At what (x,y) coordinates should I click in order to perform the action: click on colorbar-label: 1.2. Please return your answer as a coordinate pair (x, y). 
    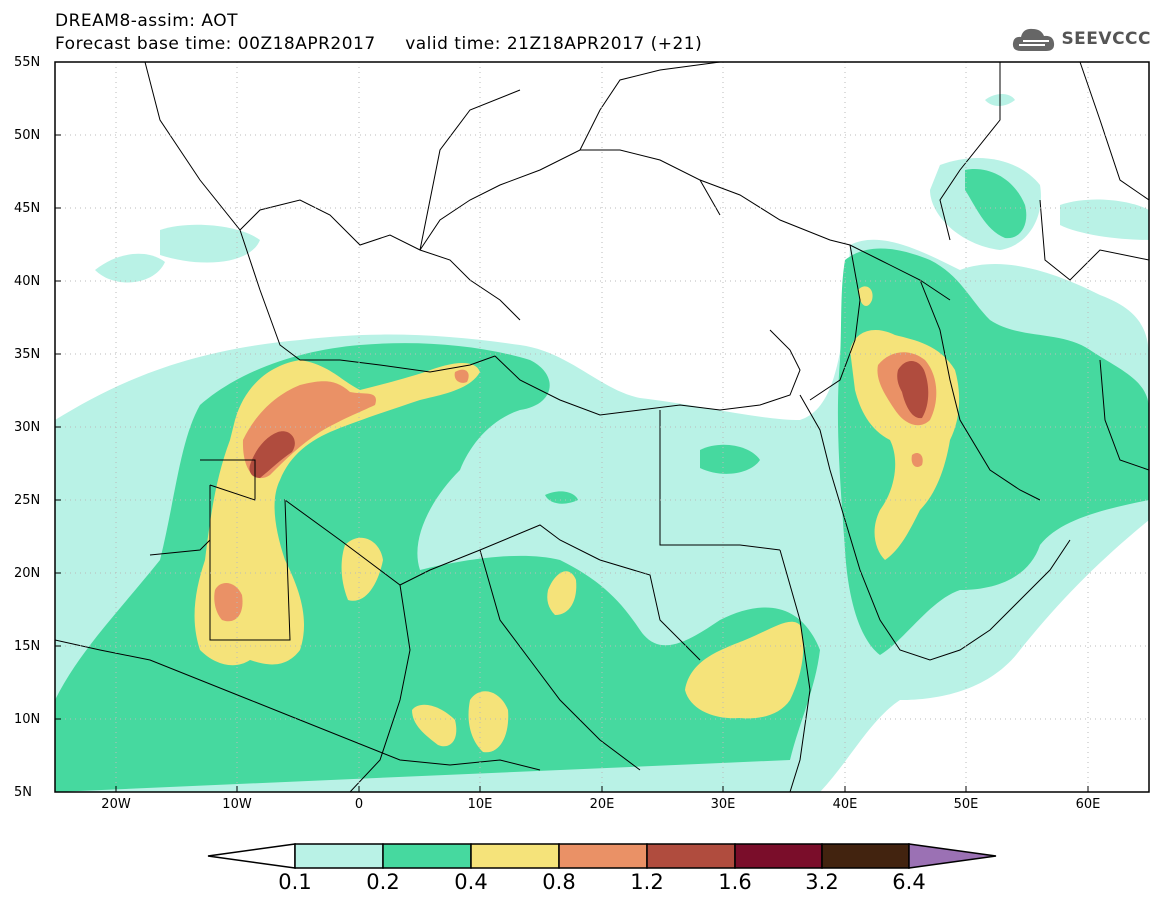
    Looking at the image, I should click on (647, 882).